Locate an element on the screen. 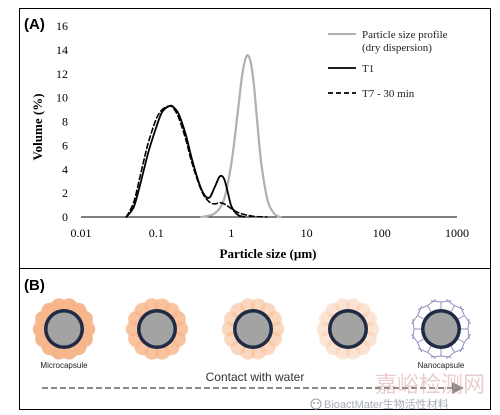  legend-label-0: (dry dispersion) is located at coordinates (397, 48).